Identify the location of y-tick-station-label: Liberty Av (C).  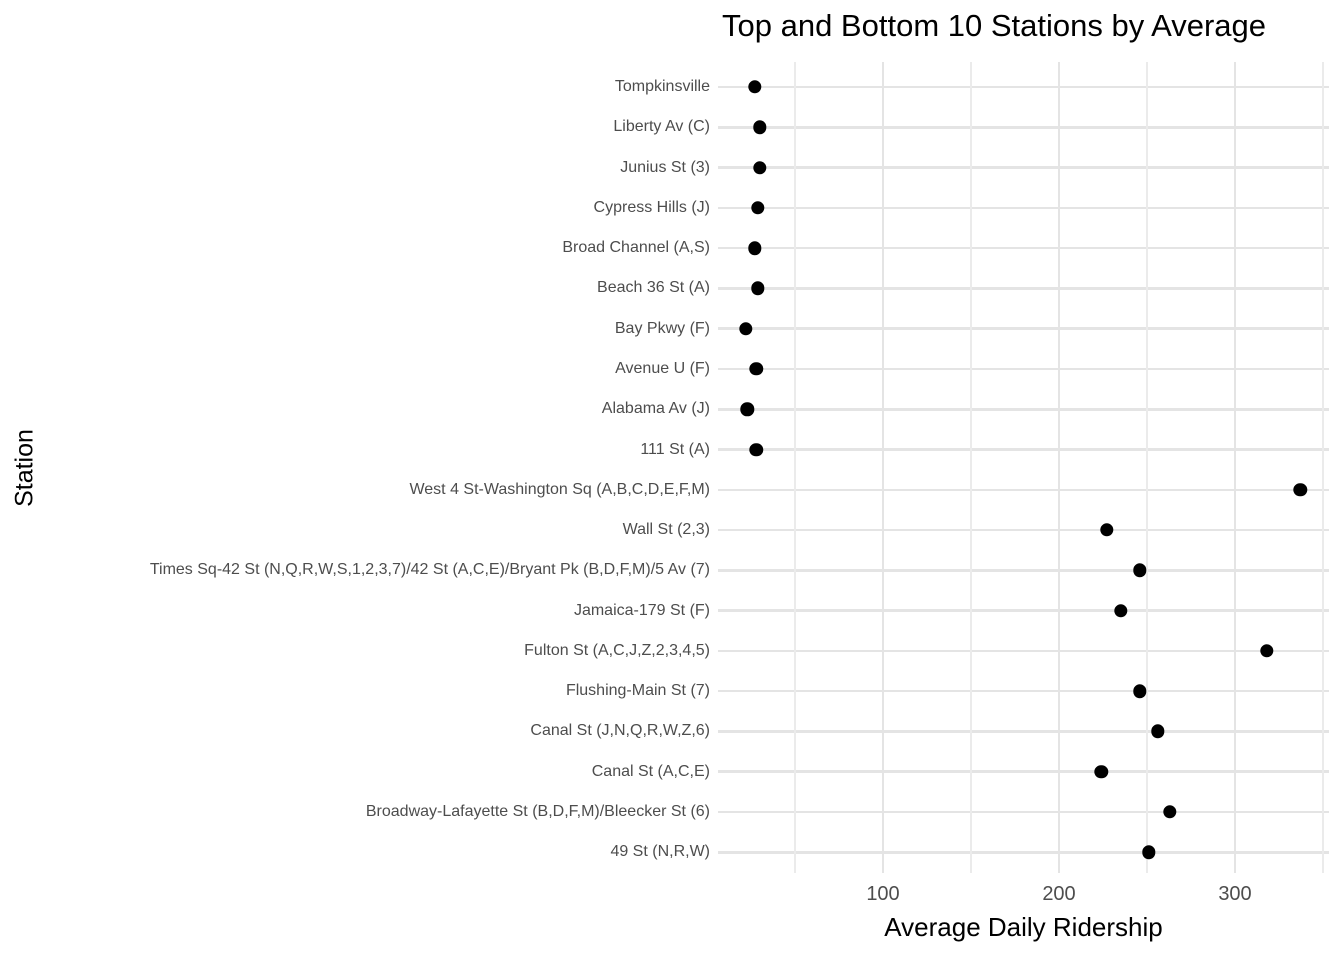
(661, 127).